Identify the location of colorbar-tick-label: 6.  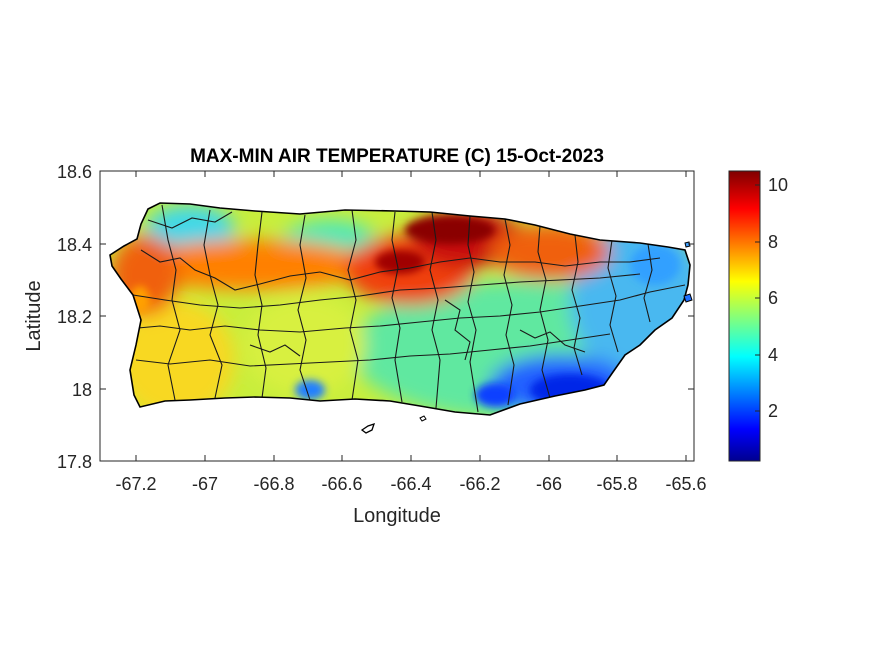
(773, 298).